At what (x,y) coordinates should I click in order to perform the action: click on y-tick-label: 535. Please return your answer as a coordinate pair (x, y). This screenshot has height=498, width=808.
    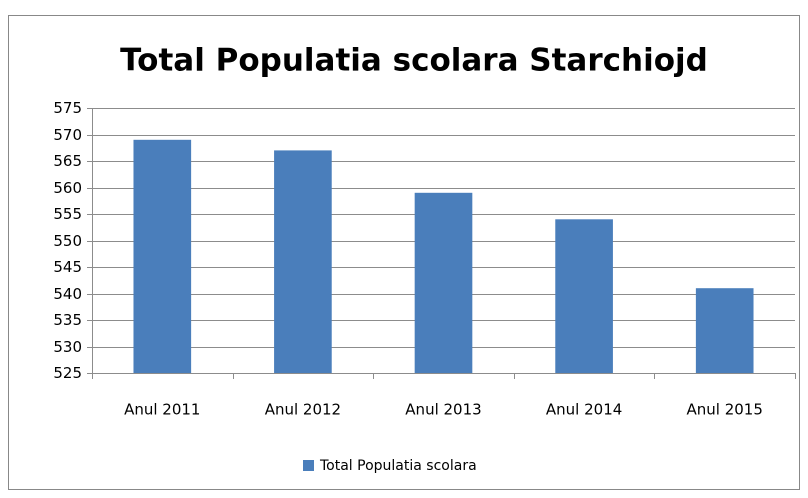
    Looking at the image, I should click on (67, 320).